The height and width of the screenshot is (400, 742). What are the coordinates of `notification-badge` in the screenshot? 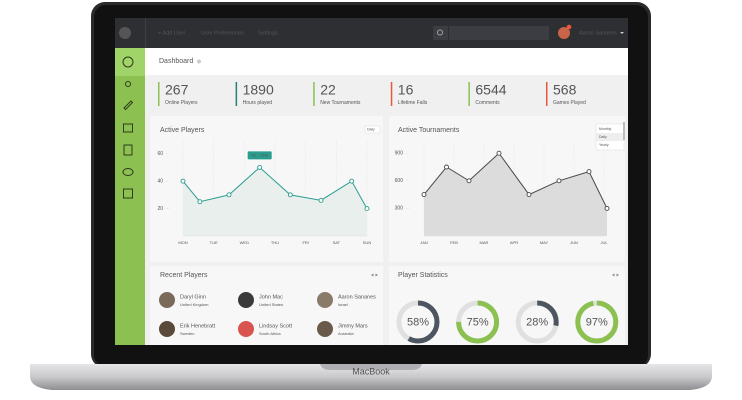 It's located at (569, 27).